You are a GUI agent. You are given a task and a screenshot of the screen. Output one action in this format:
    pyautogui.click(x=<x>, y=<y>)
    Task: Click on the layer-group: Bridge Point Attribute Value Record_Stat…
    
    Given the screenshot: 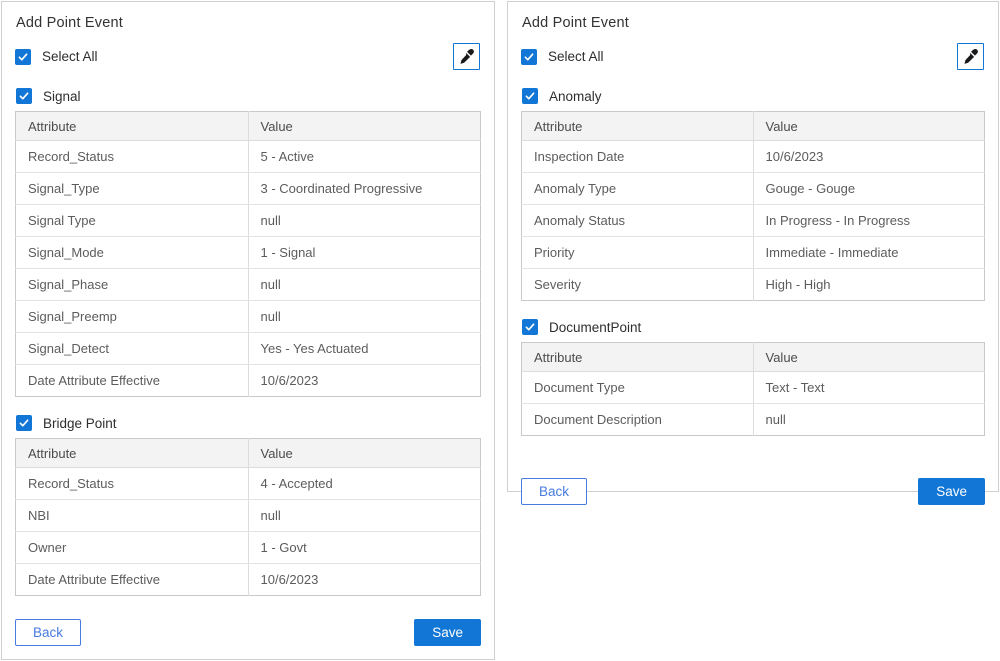 What is the action you would take?
    pyautogui.click(x=248, y=505)
    